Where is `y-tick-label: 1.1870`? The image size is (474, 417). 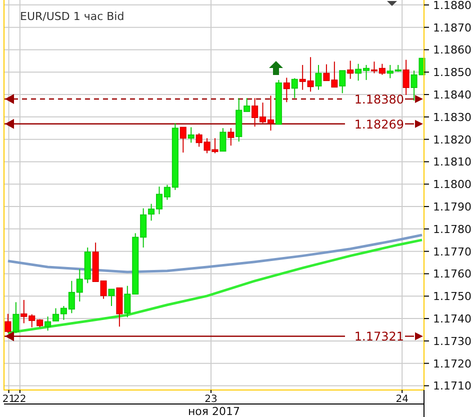
y-tick-label: 1.1870 is located at coordinates (452, 27).